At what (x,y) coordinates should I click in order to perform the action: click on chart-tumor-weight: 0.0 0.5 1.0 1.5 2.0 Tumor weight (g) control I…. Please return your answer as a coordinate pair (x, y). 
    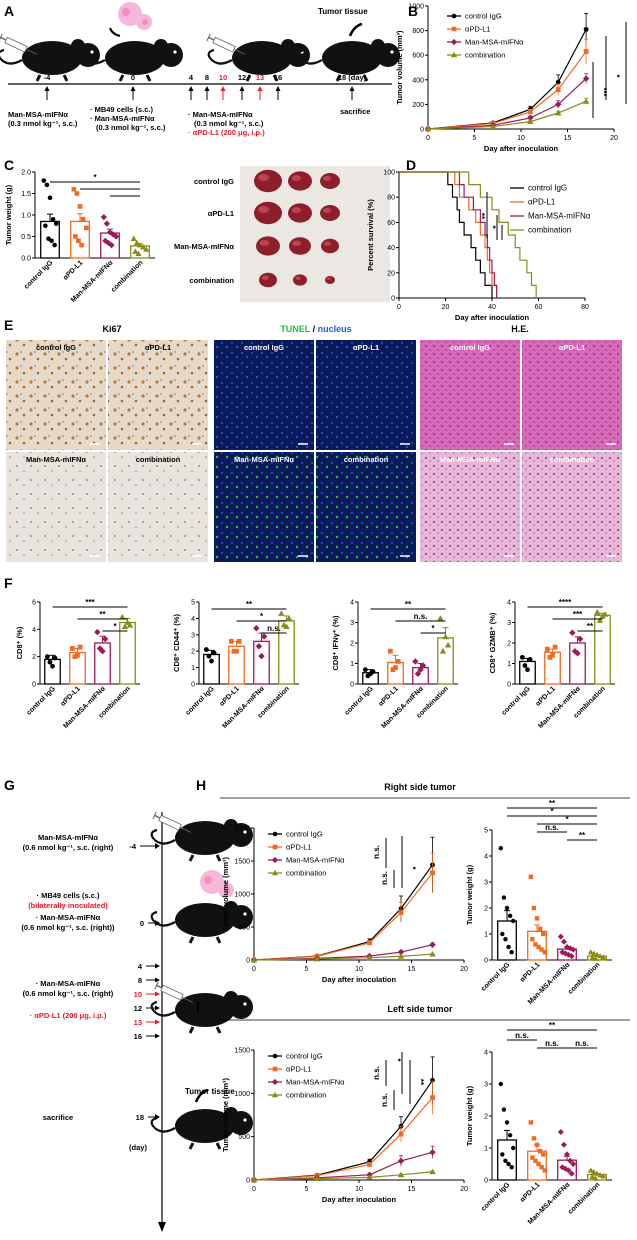
    Looking at the image, I should click on (79, 237).